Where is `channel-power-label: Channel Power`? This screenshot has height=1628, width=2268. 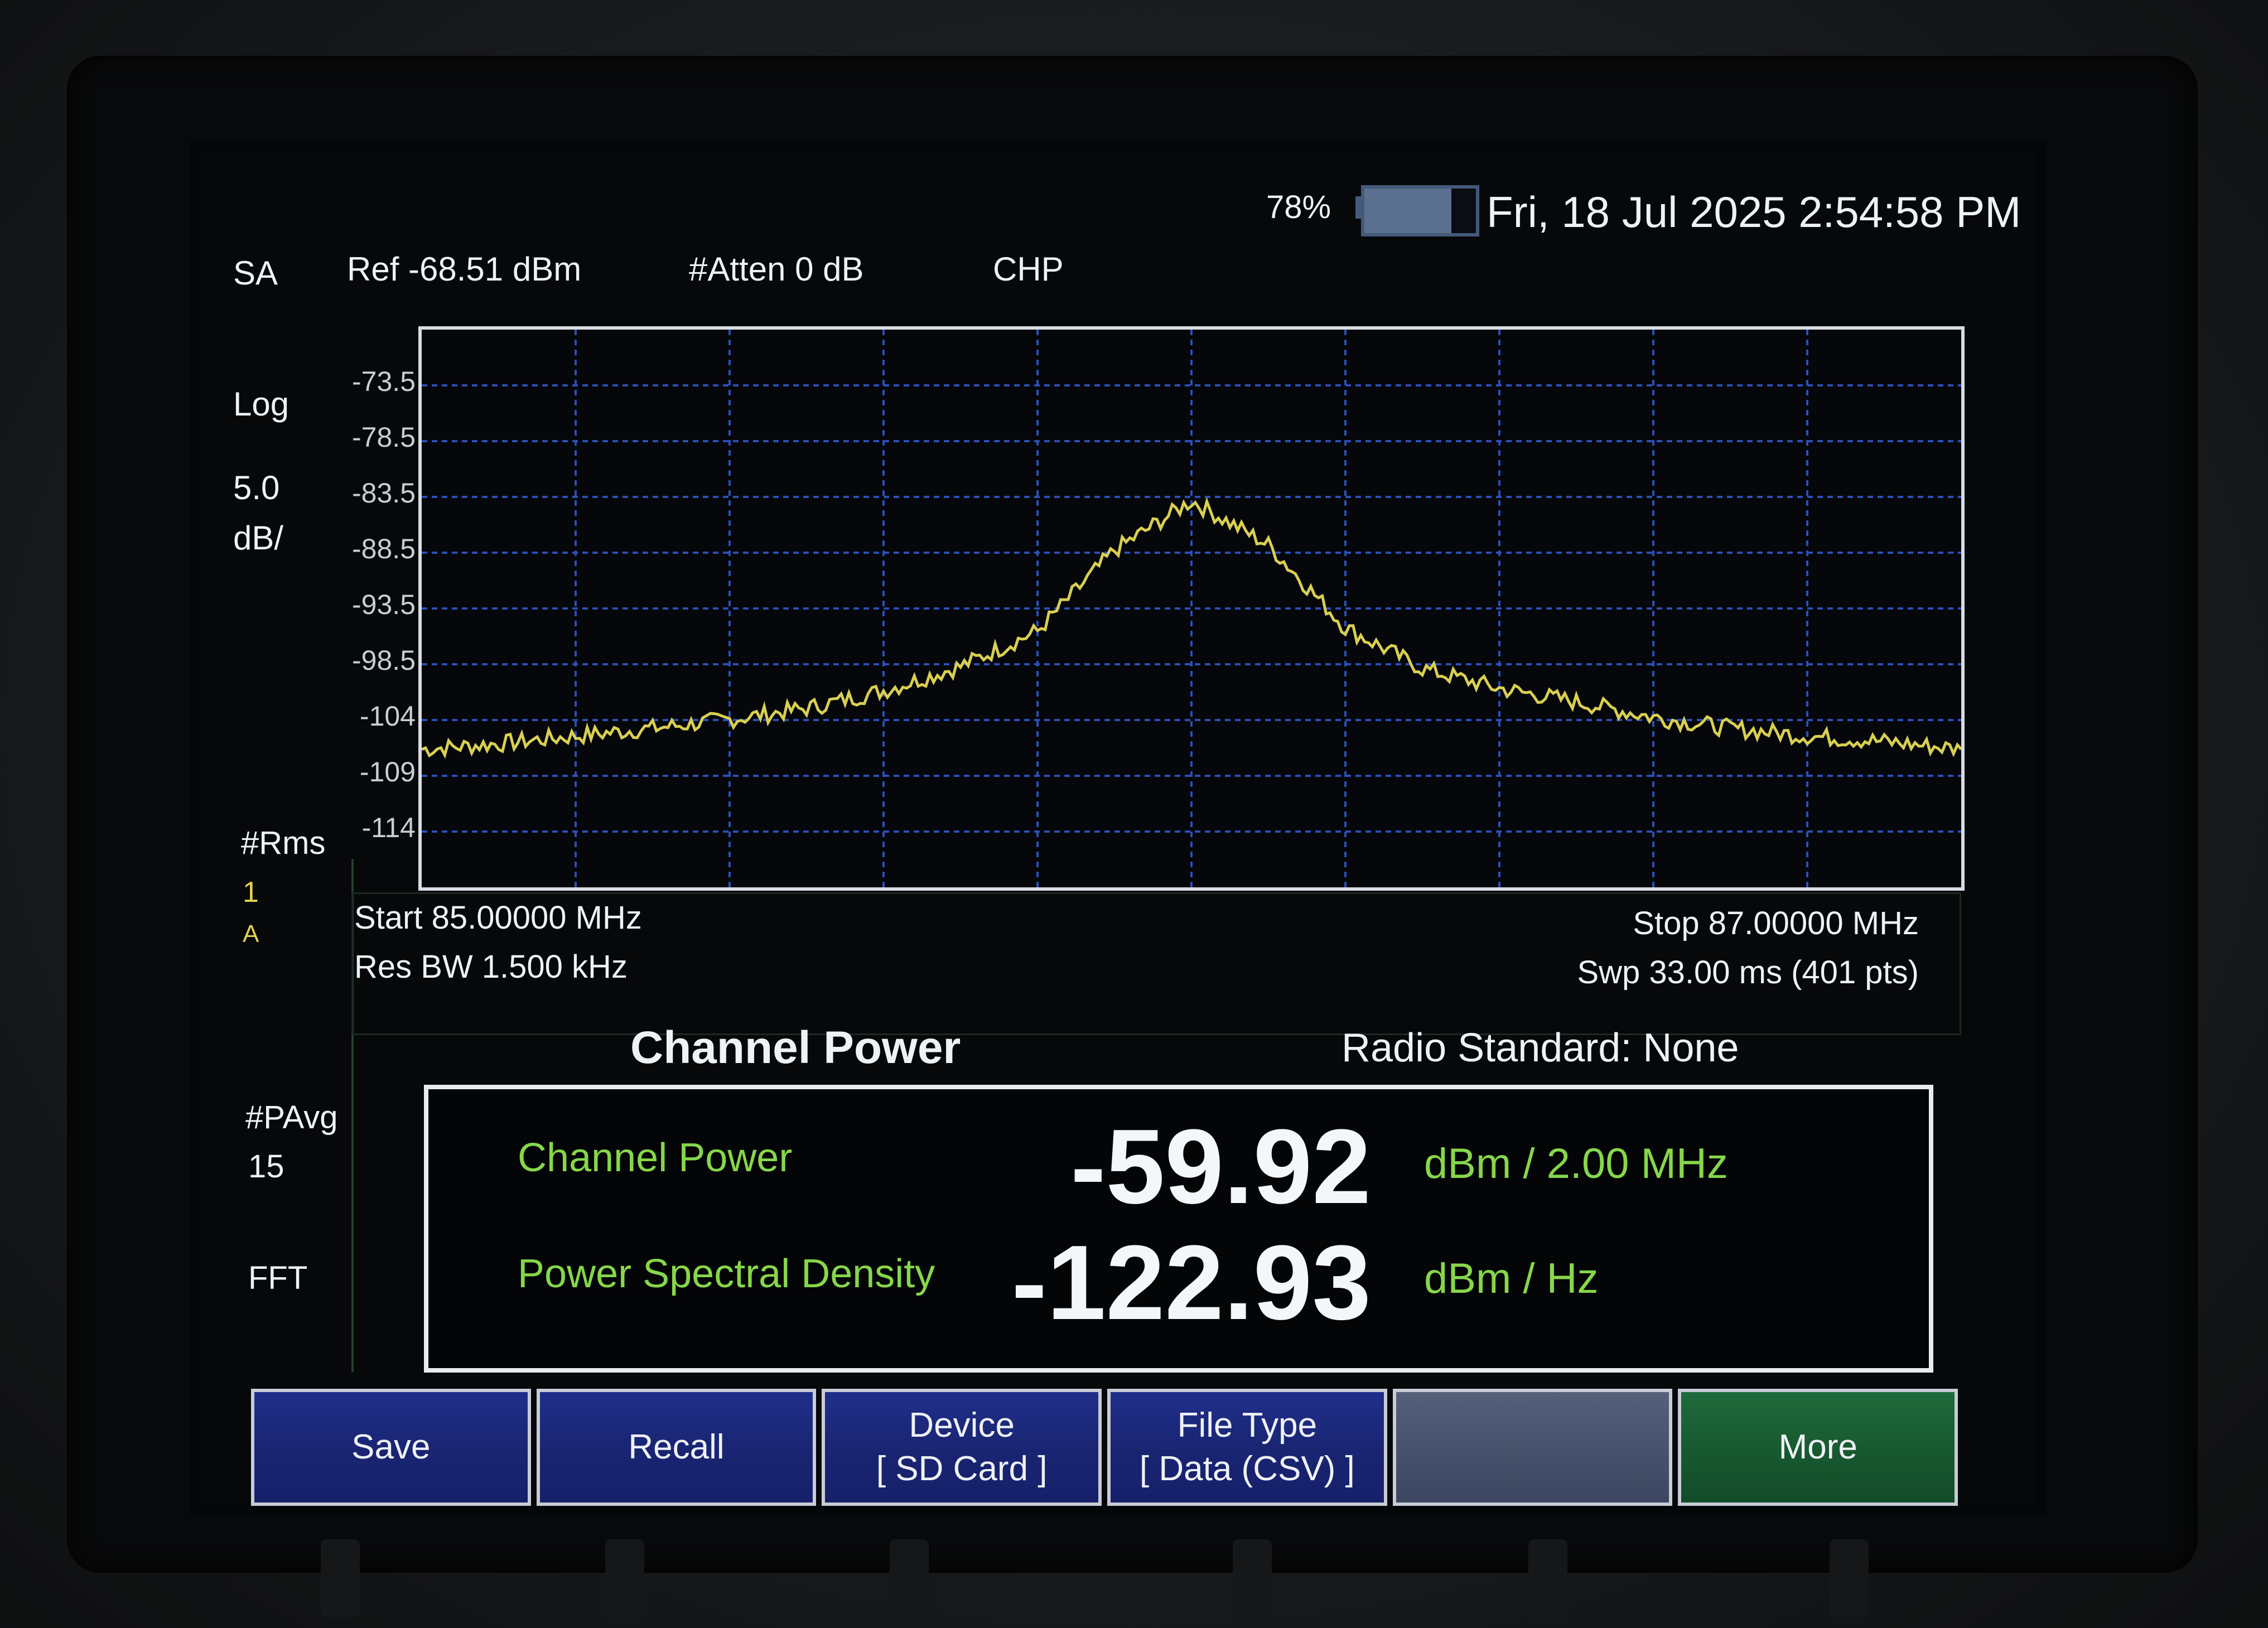
channel-power-label: Channel Power is located at coordinates (656, 1158).